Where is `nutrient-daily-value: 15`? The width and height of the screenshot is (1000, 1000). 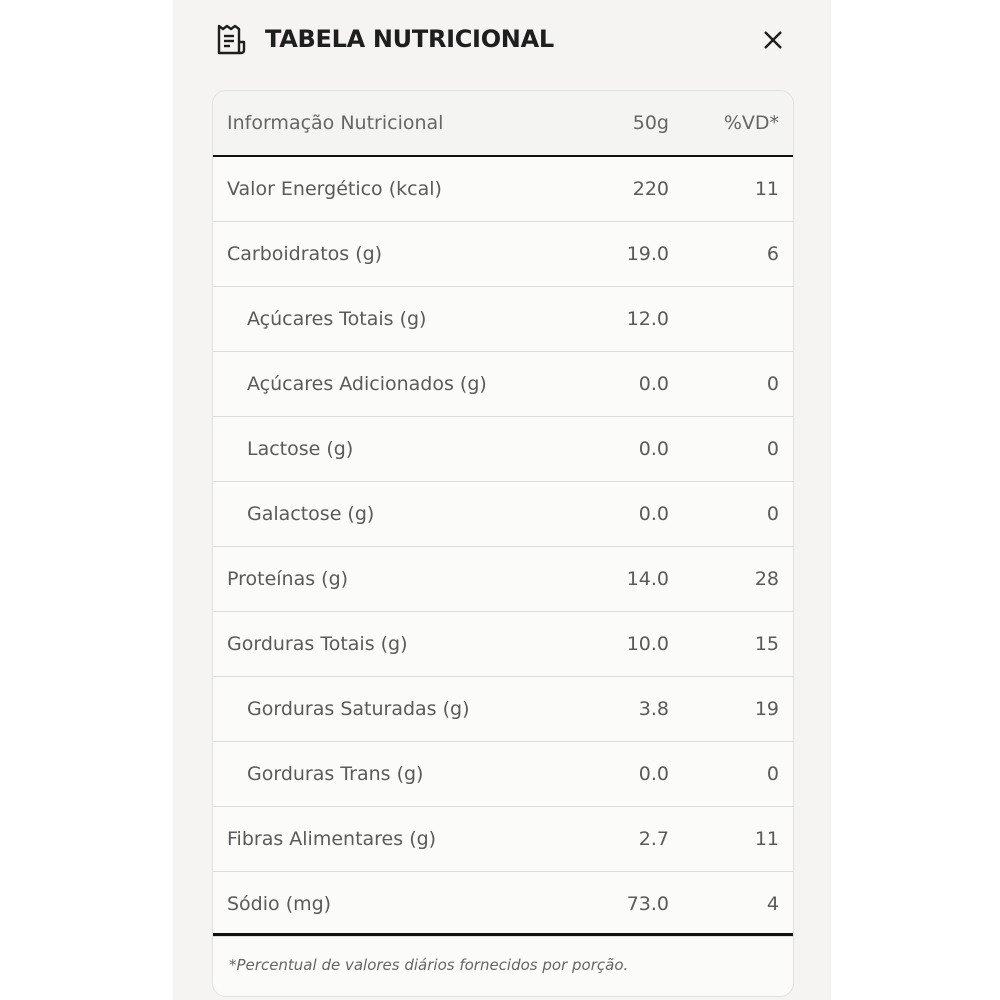
nutrient-daily-value: 15 is located at coordinates (766, 644).